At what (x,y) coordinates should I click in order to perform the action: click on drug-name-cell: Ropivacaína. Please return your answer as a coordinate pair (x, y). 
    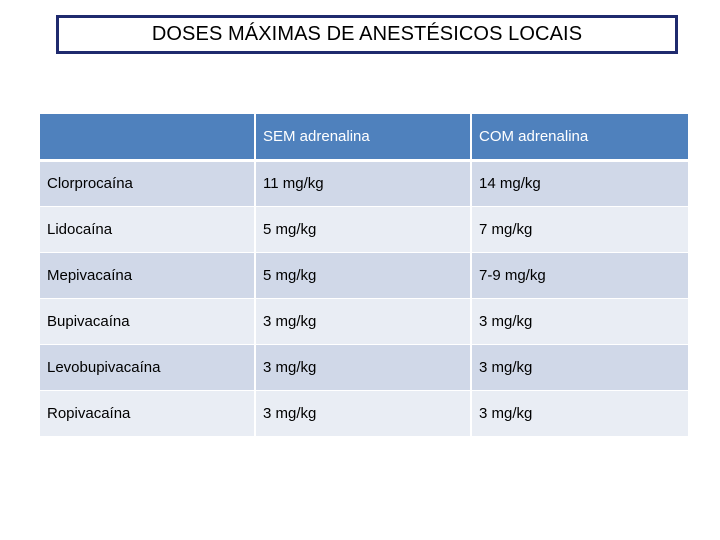
    Looking at the image, I should click on (148, 413).